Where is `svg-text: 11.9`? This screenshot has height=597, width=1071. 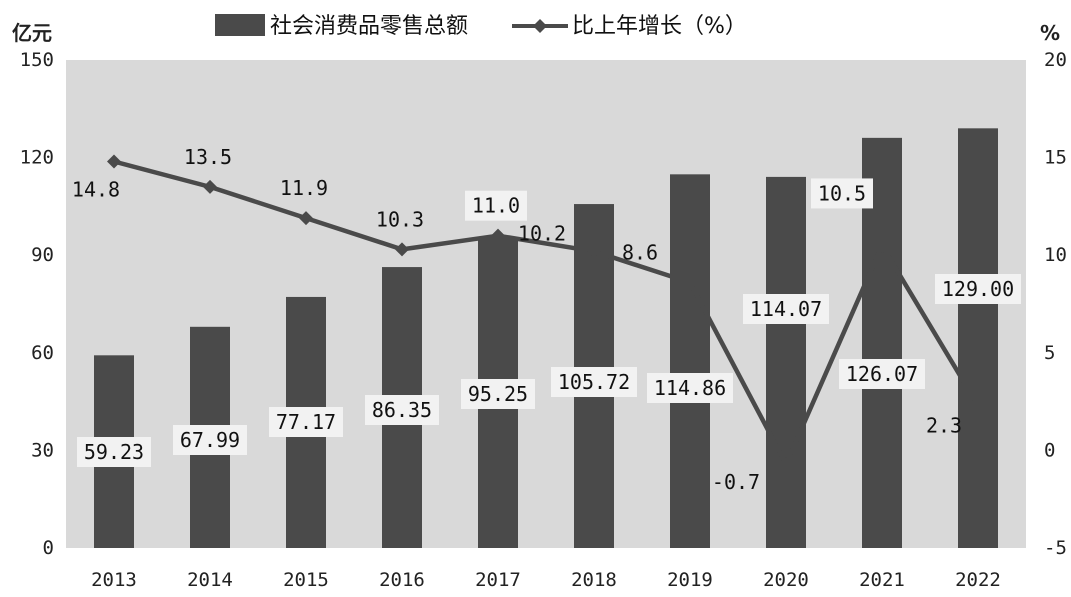 svg-text: 11.9 is located at coordinates (304, 188).